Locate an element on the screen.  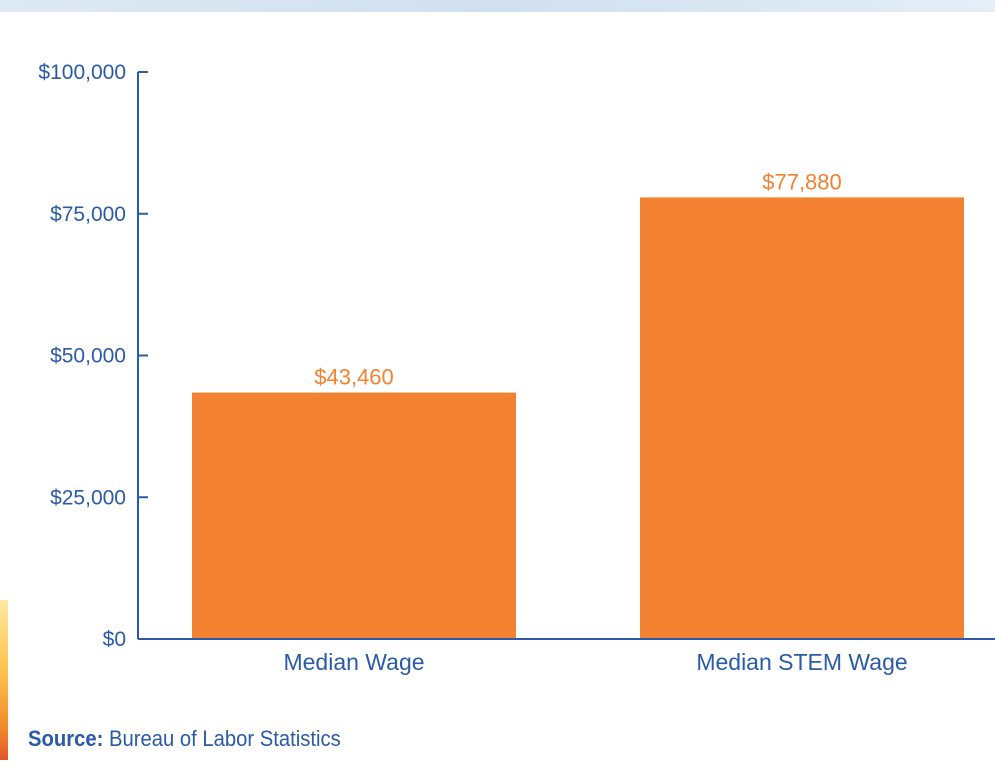
y-tick-label: $75,000 is located at coordinates (88, 214).